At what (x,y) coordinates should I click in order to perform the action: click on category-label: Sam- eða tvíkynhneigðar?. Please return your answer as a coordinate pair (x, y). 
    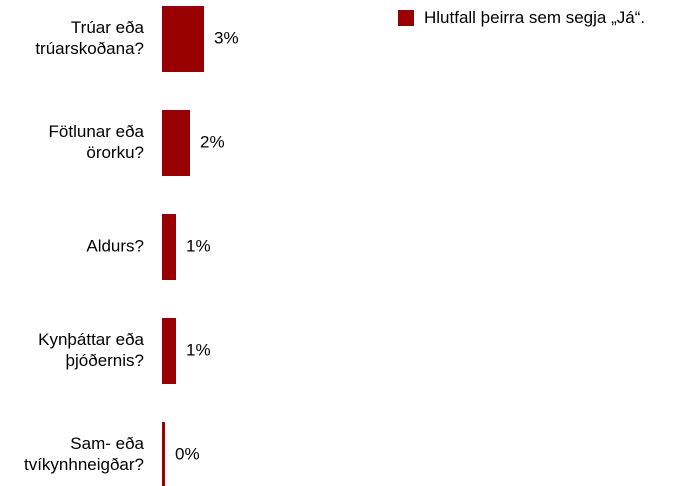
    Looking at the image, I should click on (84, 454).